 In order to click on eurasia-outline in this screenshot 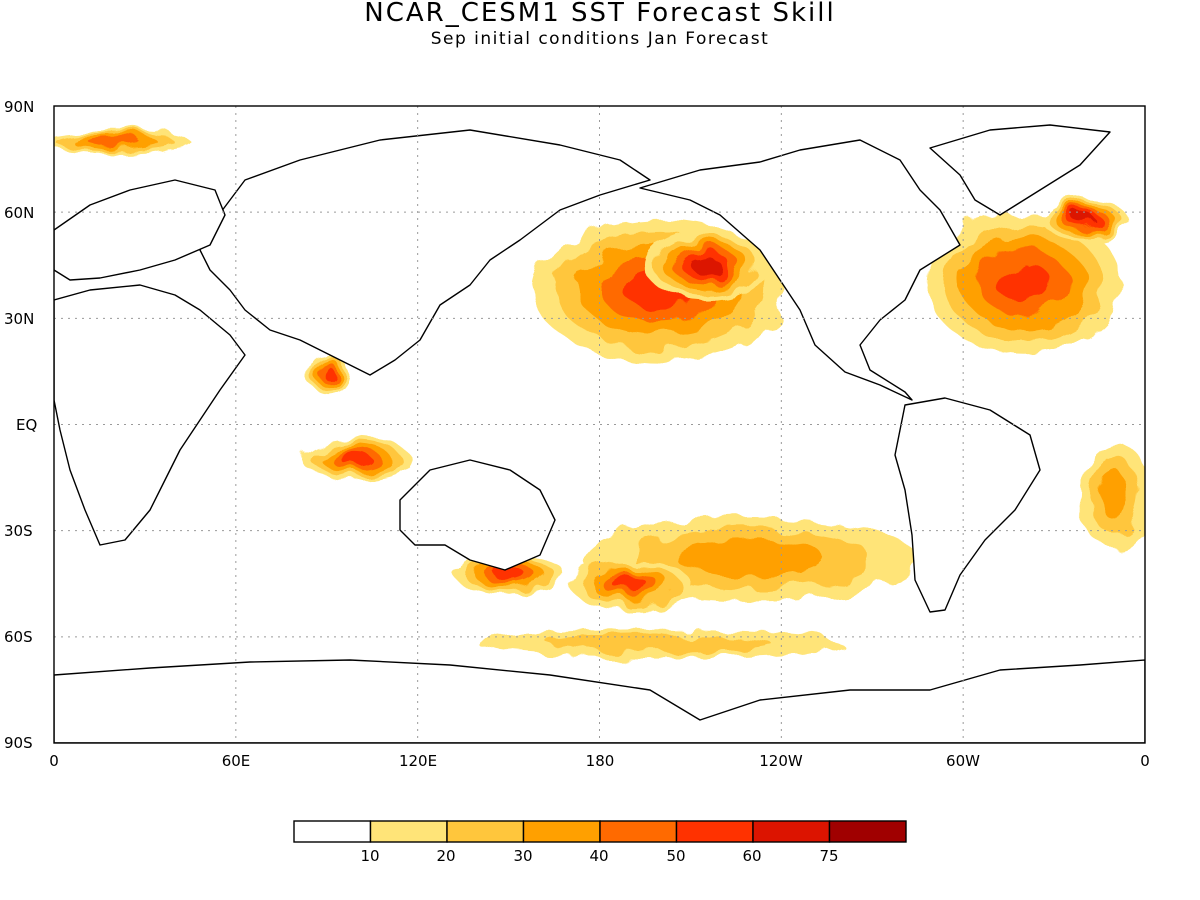, I will do `click(425, 252)`.